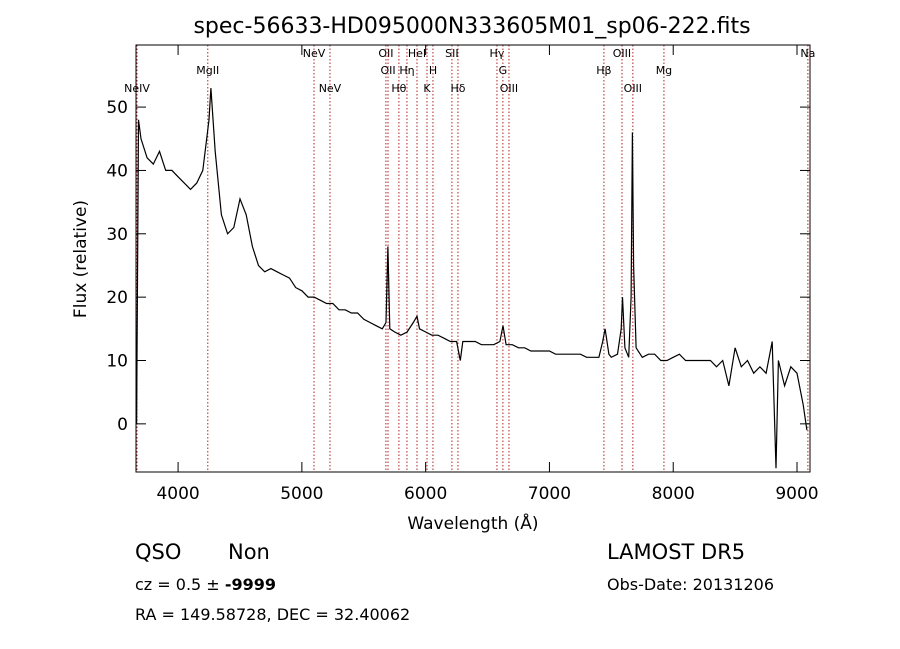 The width and height of the screenshot is (900, 649). What do you see at coordinates (549, 494) in the screenshot?
I see `x-tick-label: 7000` at bounding box center [549, 494].